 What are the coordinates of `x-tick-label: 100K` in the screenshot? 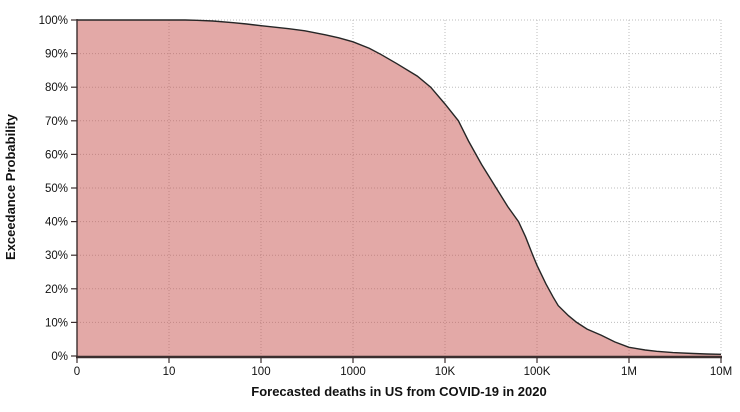 It's located at (537, 372).